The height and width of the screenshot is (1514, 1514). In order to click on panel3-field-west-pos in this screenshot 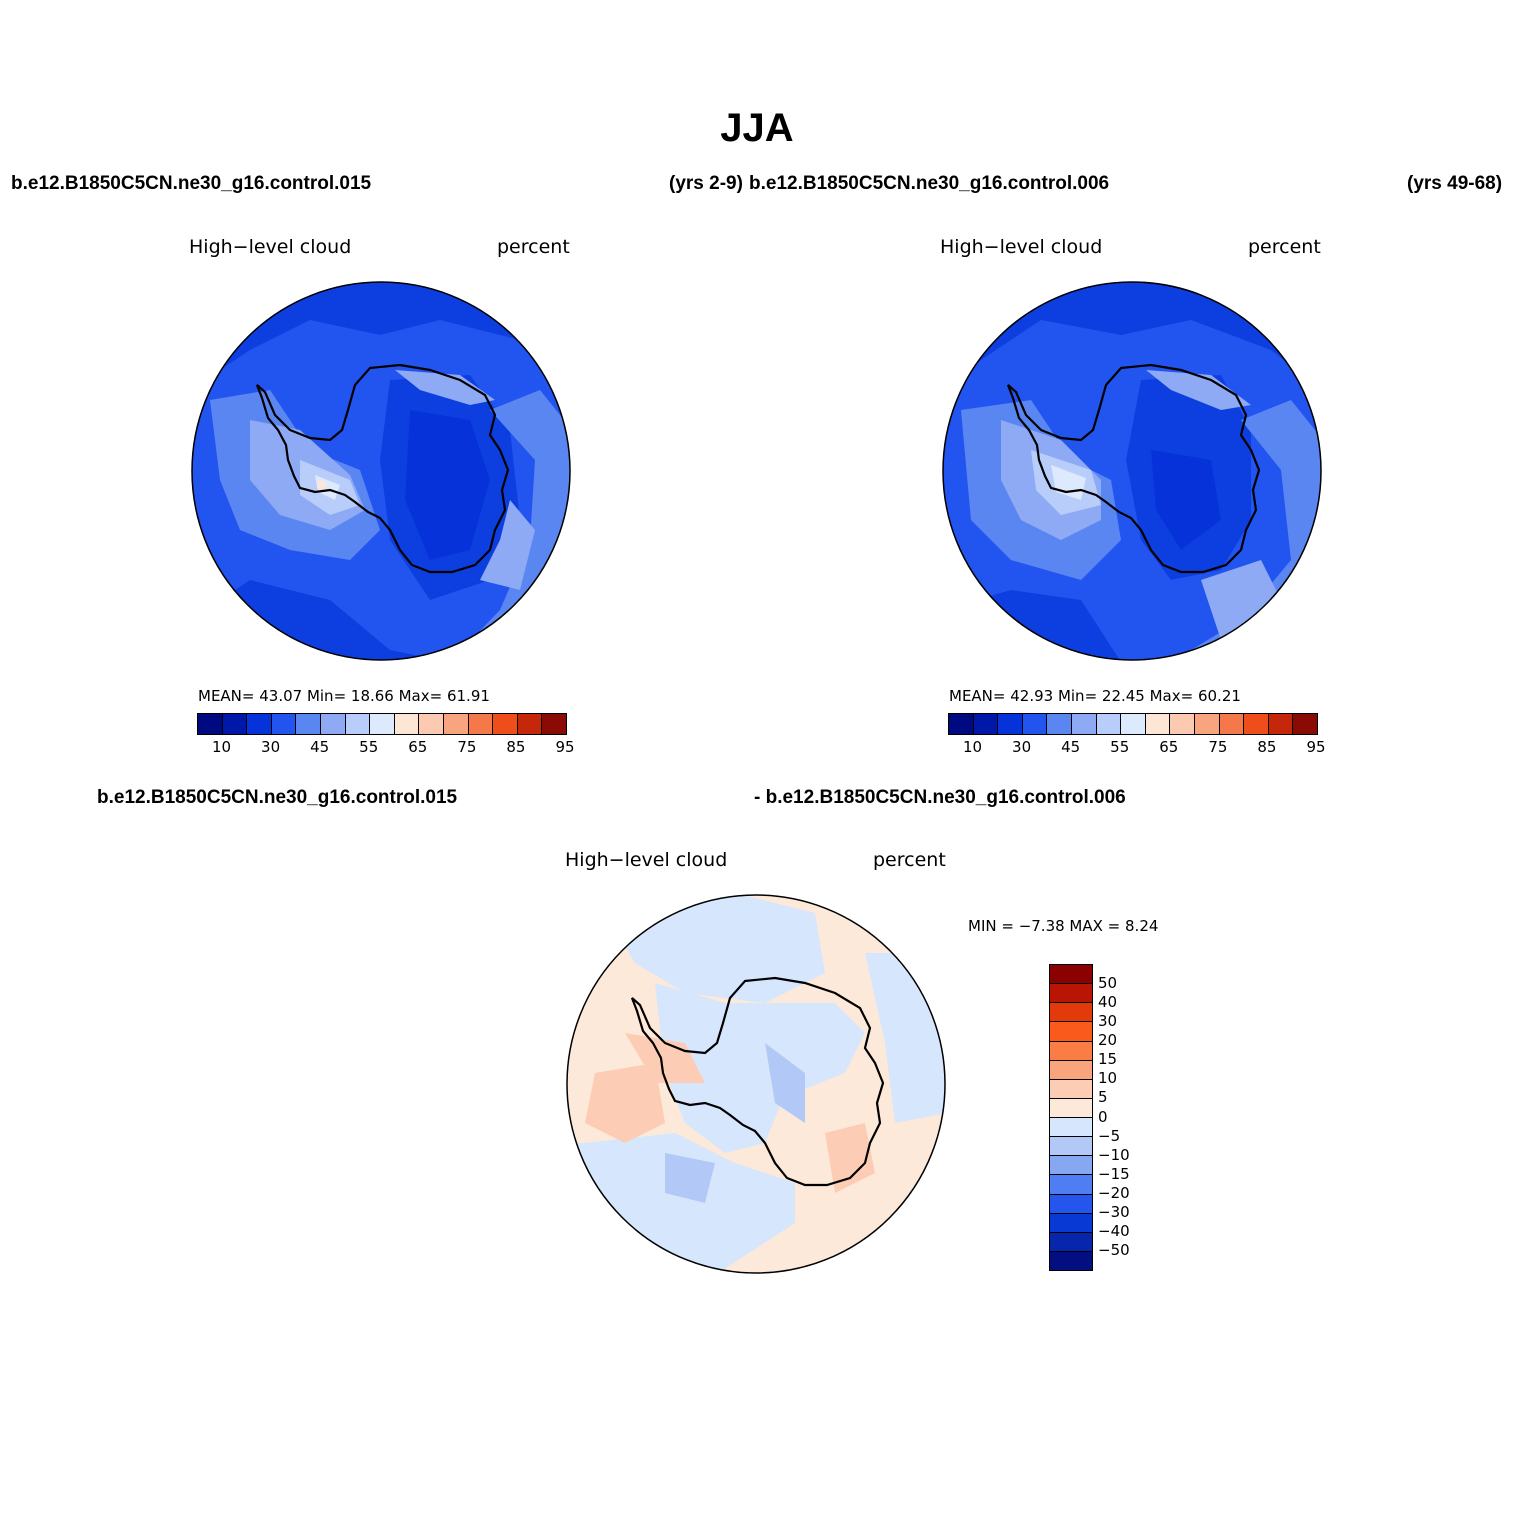, I will do `click(625, 1103)`.